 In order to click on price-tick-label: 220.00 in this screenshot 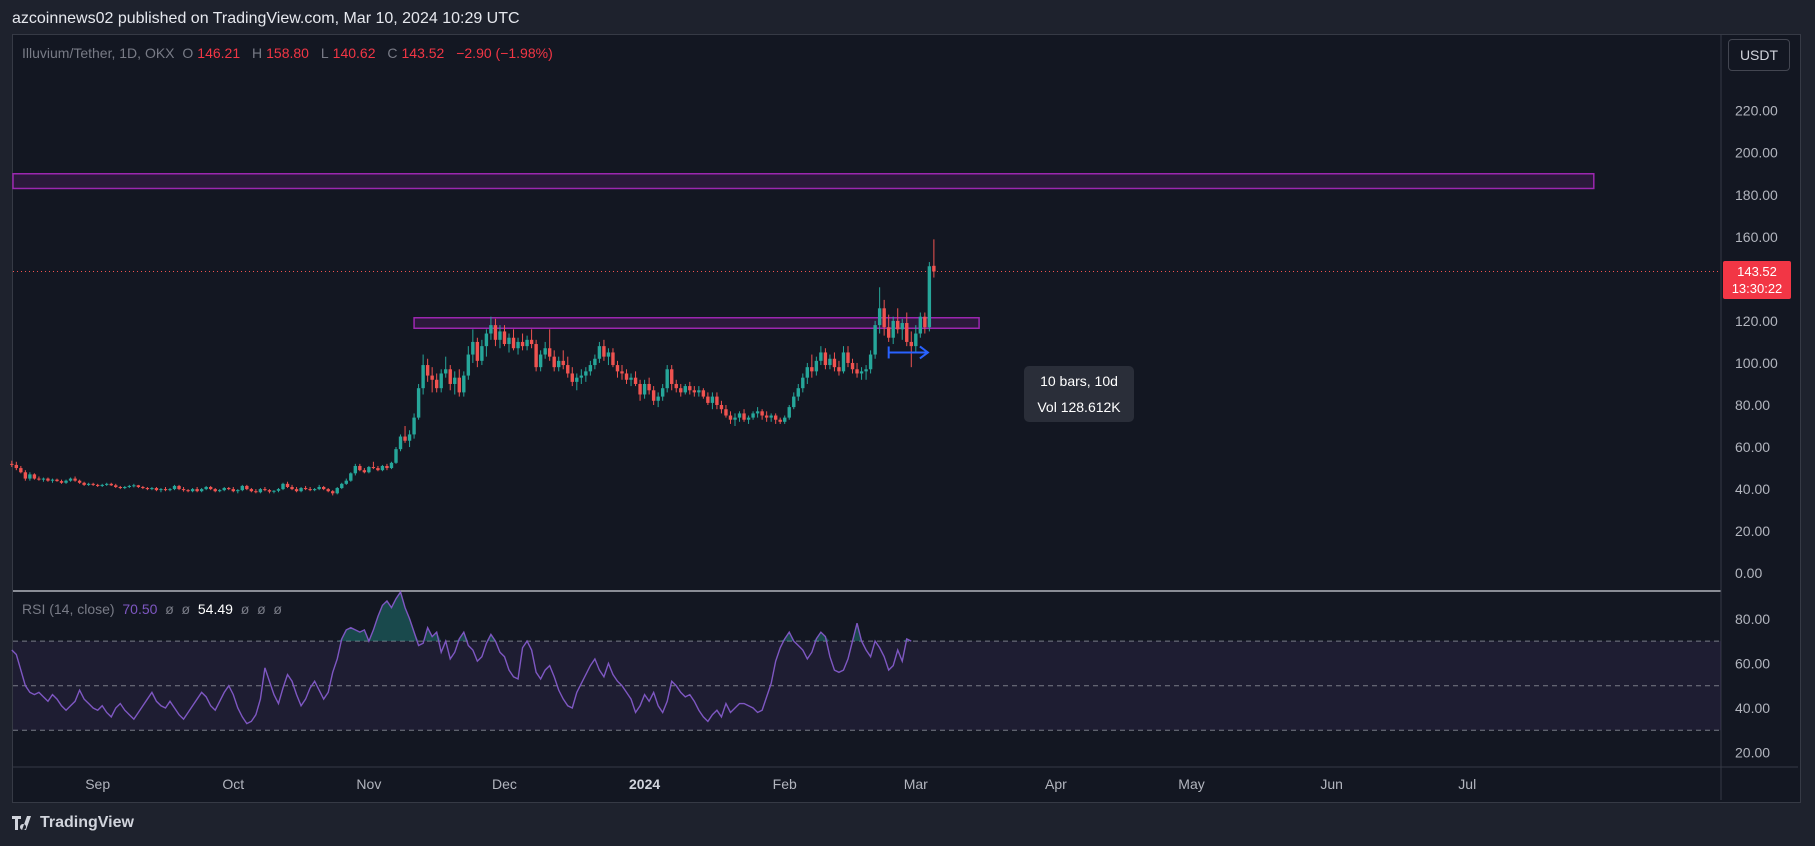, I will do `click(1756, 111)`.